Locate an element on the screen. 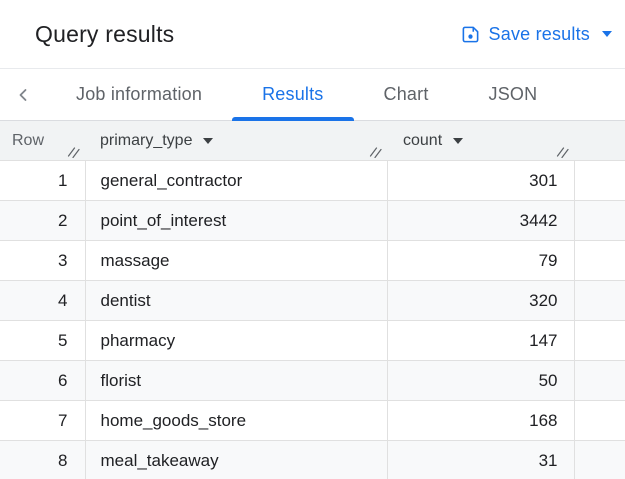 This screenshot has height=479, width=625. tab-label: Job information is located at coordinates (139, 94).